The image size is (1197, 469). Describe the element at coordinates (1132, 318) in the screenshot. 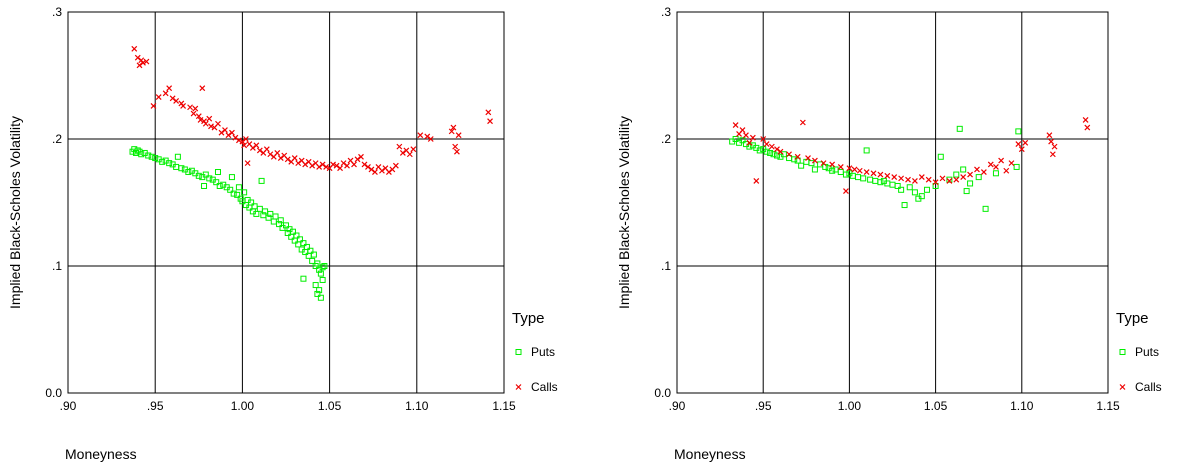

I see `legend-title: Type` at that location.